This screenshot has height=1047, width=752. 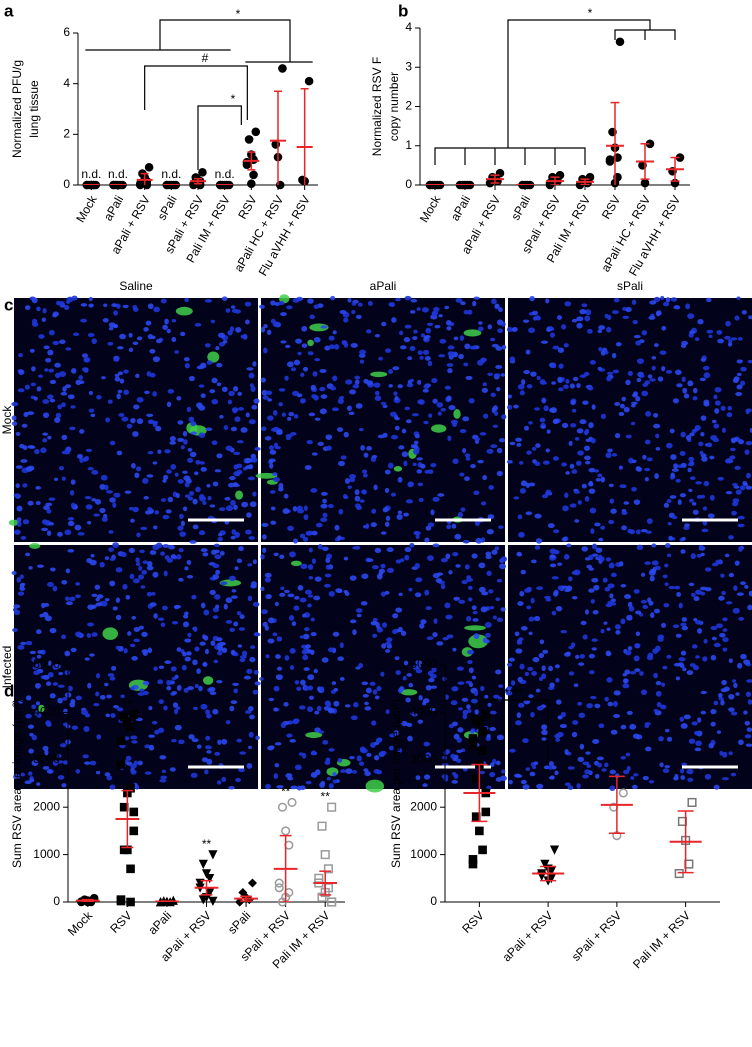 I want to click on micrograph, so click(x=383, y=667).